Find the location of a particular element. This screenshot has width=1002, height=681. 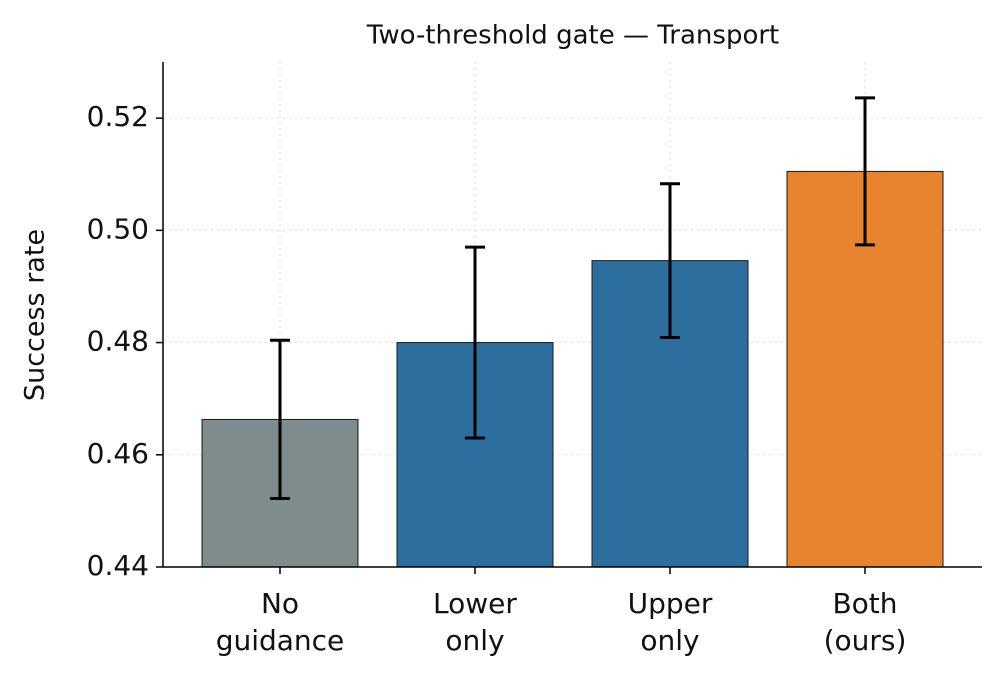

y-tick-label: 0.46 is located at coordinates (118, 453).